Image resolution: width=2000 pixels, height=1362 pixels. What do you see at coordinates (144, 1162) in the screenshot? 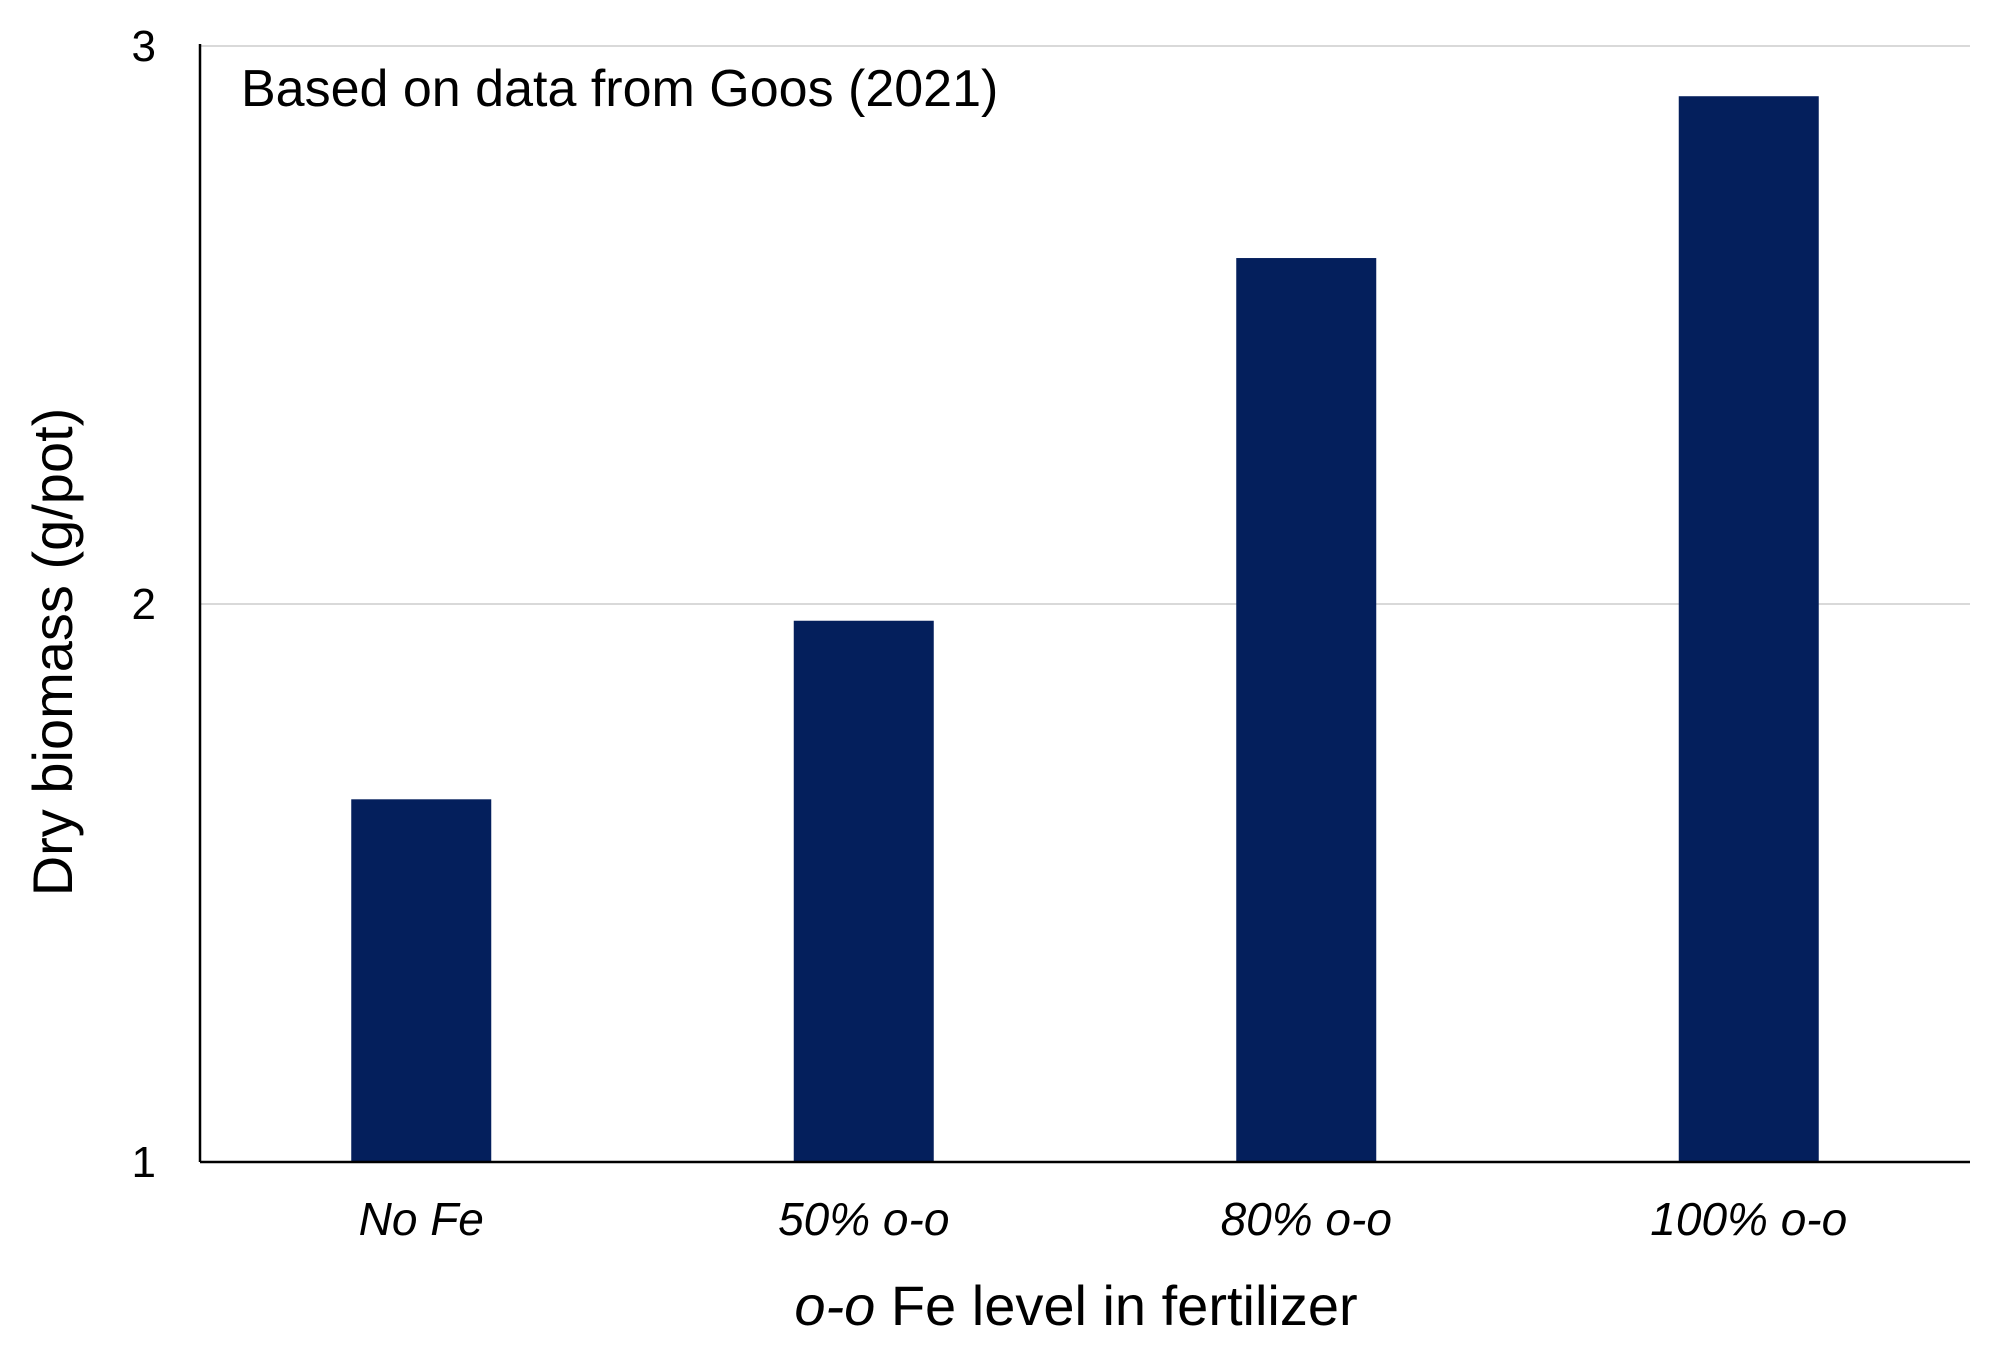
I see `y-tick-label-1: 1` at bounding box center [144, 1162].